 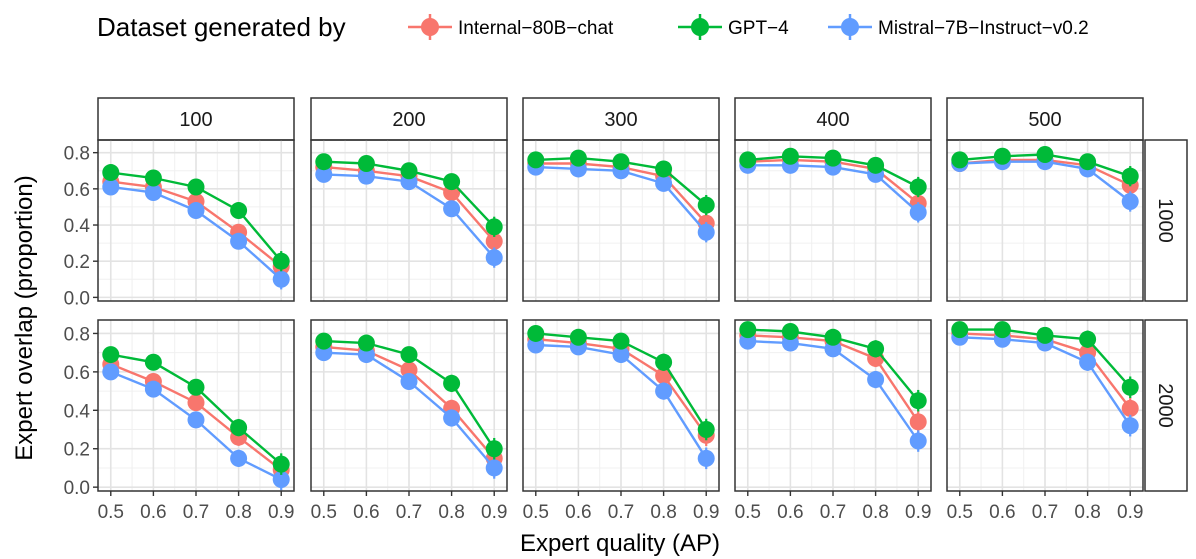 I want to click on column-strip: 500, so click(x=1045, y=119).